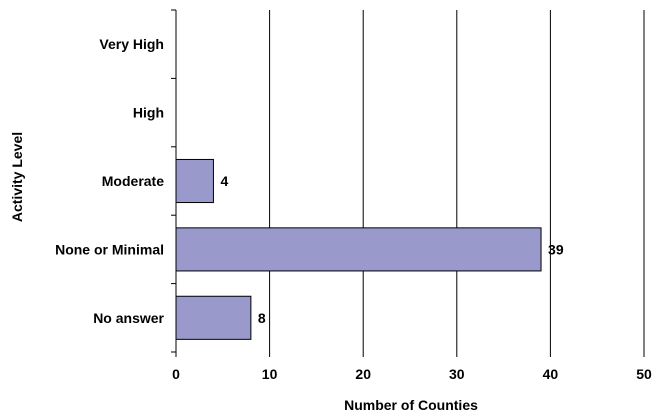 This screenshot has height=419, width=657. I want to click on data-label: 4, so click(224, 181).